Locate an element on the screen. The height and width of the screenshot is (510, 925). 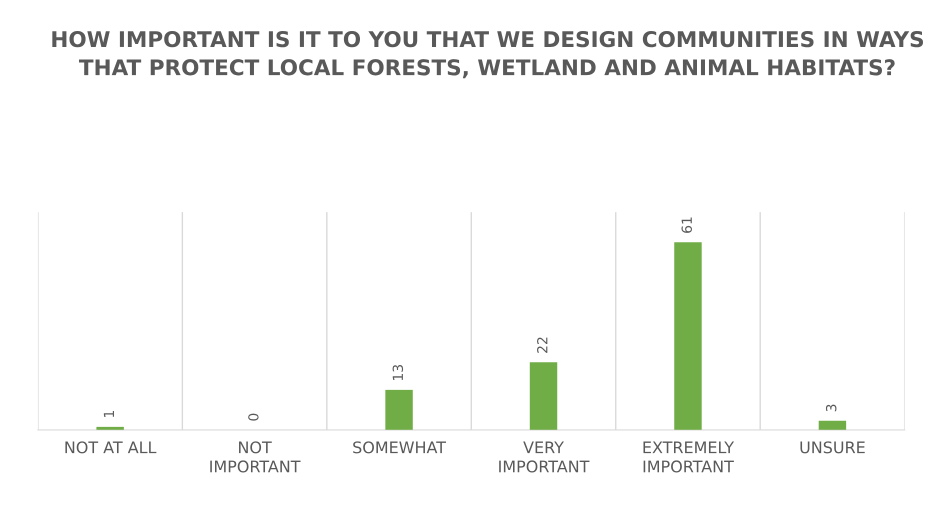
data-label: 22 is located at coordinates (542, 345).